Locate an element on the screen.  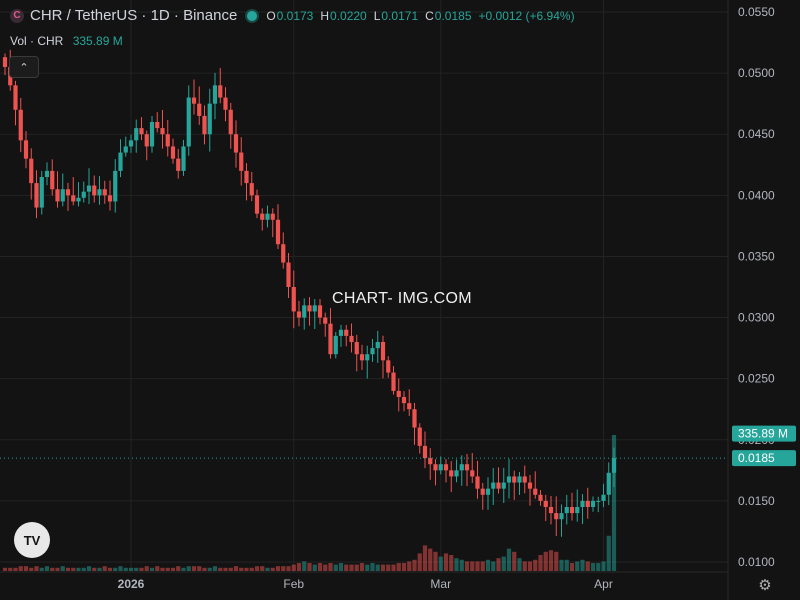
close-label: C is located at coordinates (429, 15).